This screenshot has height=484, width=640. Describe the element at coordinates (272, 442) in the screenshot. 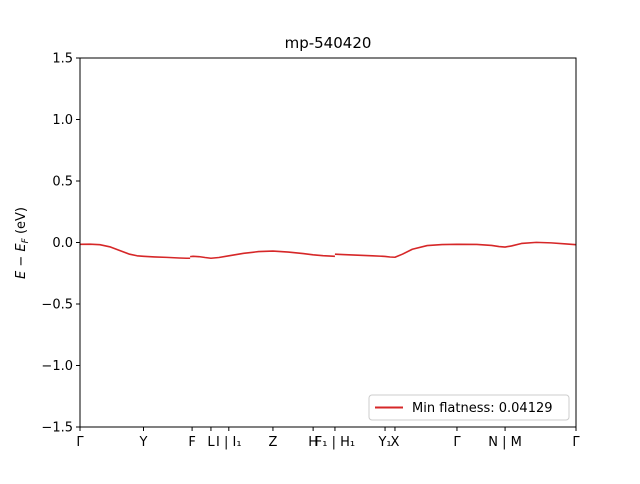

I see `x-tick-label: Z` at that location.